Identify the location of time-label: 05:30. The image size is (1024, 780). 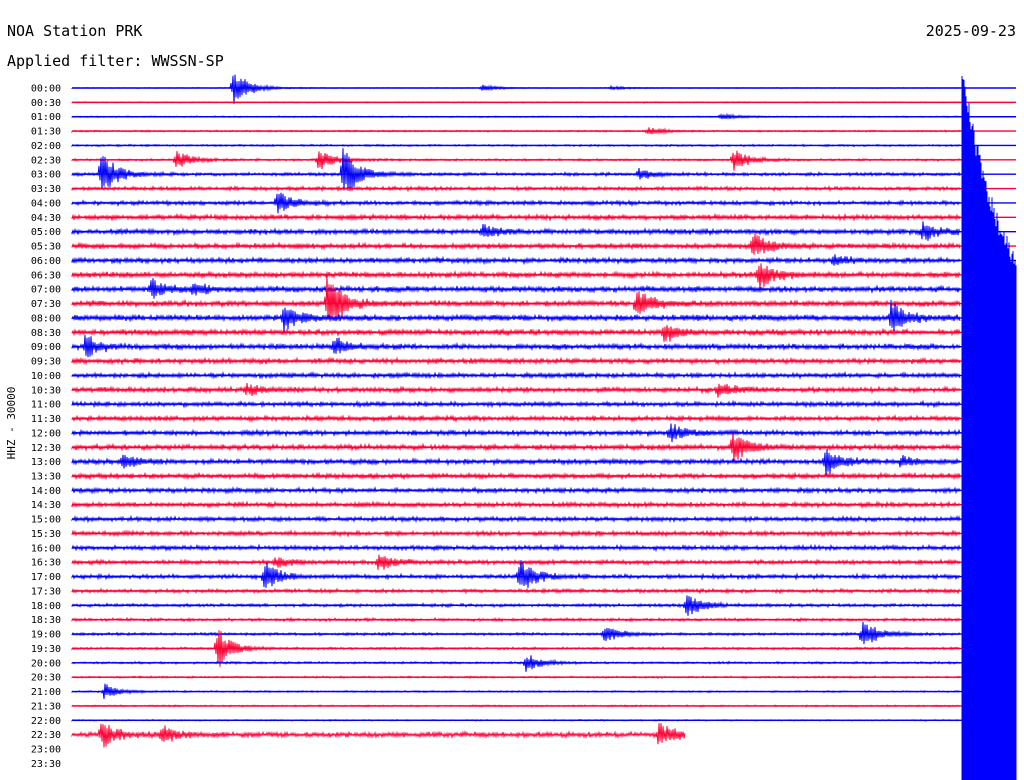
(46, 247).